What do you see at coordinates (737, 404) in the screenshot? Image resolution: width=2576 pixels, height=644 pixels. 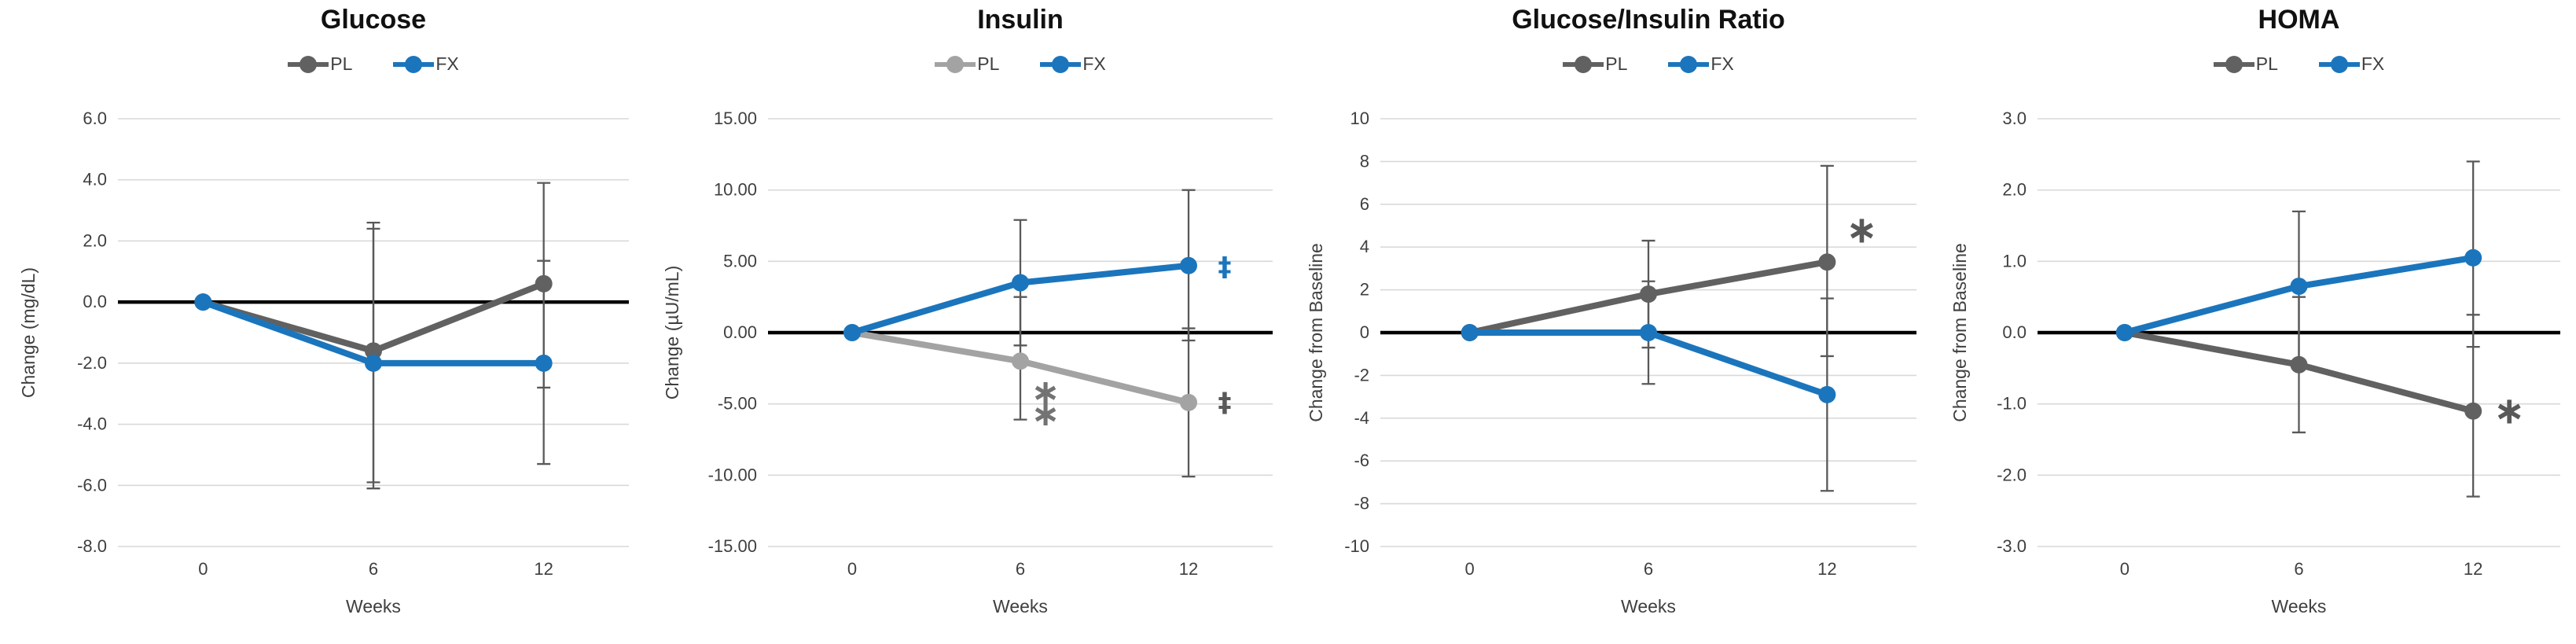 I see `y-tick-label: -5.00` at bounding box center [737, 404].